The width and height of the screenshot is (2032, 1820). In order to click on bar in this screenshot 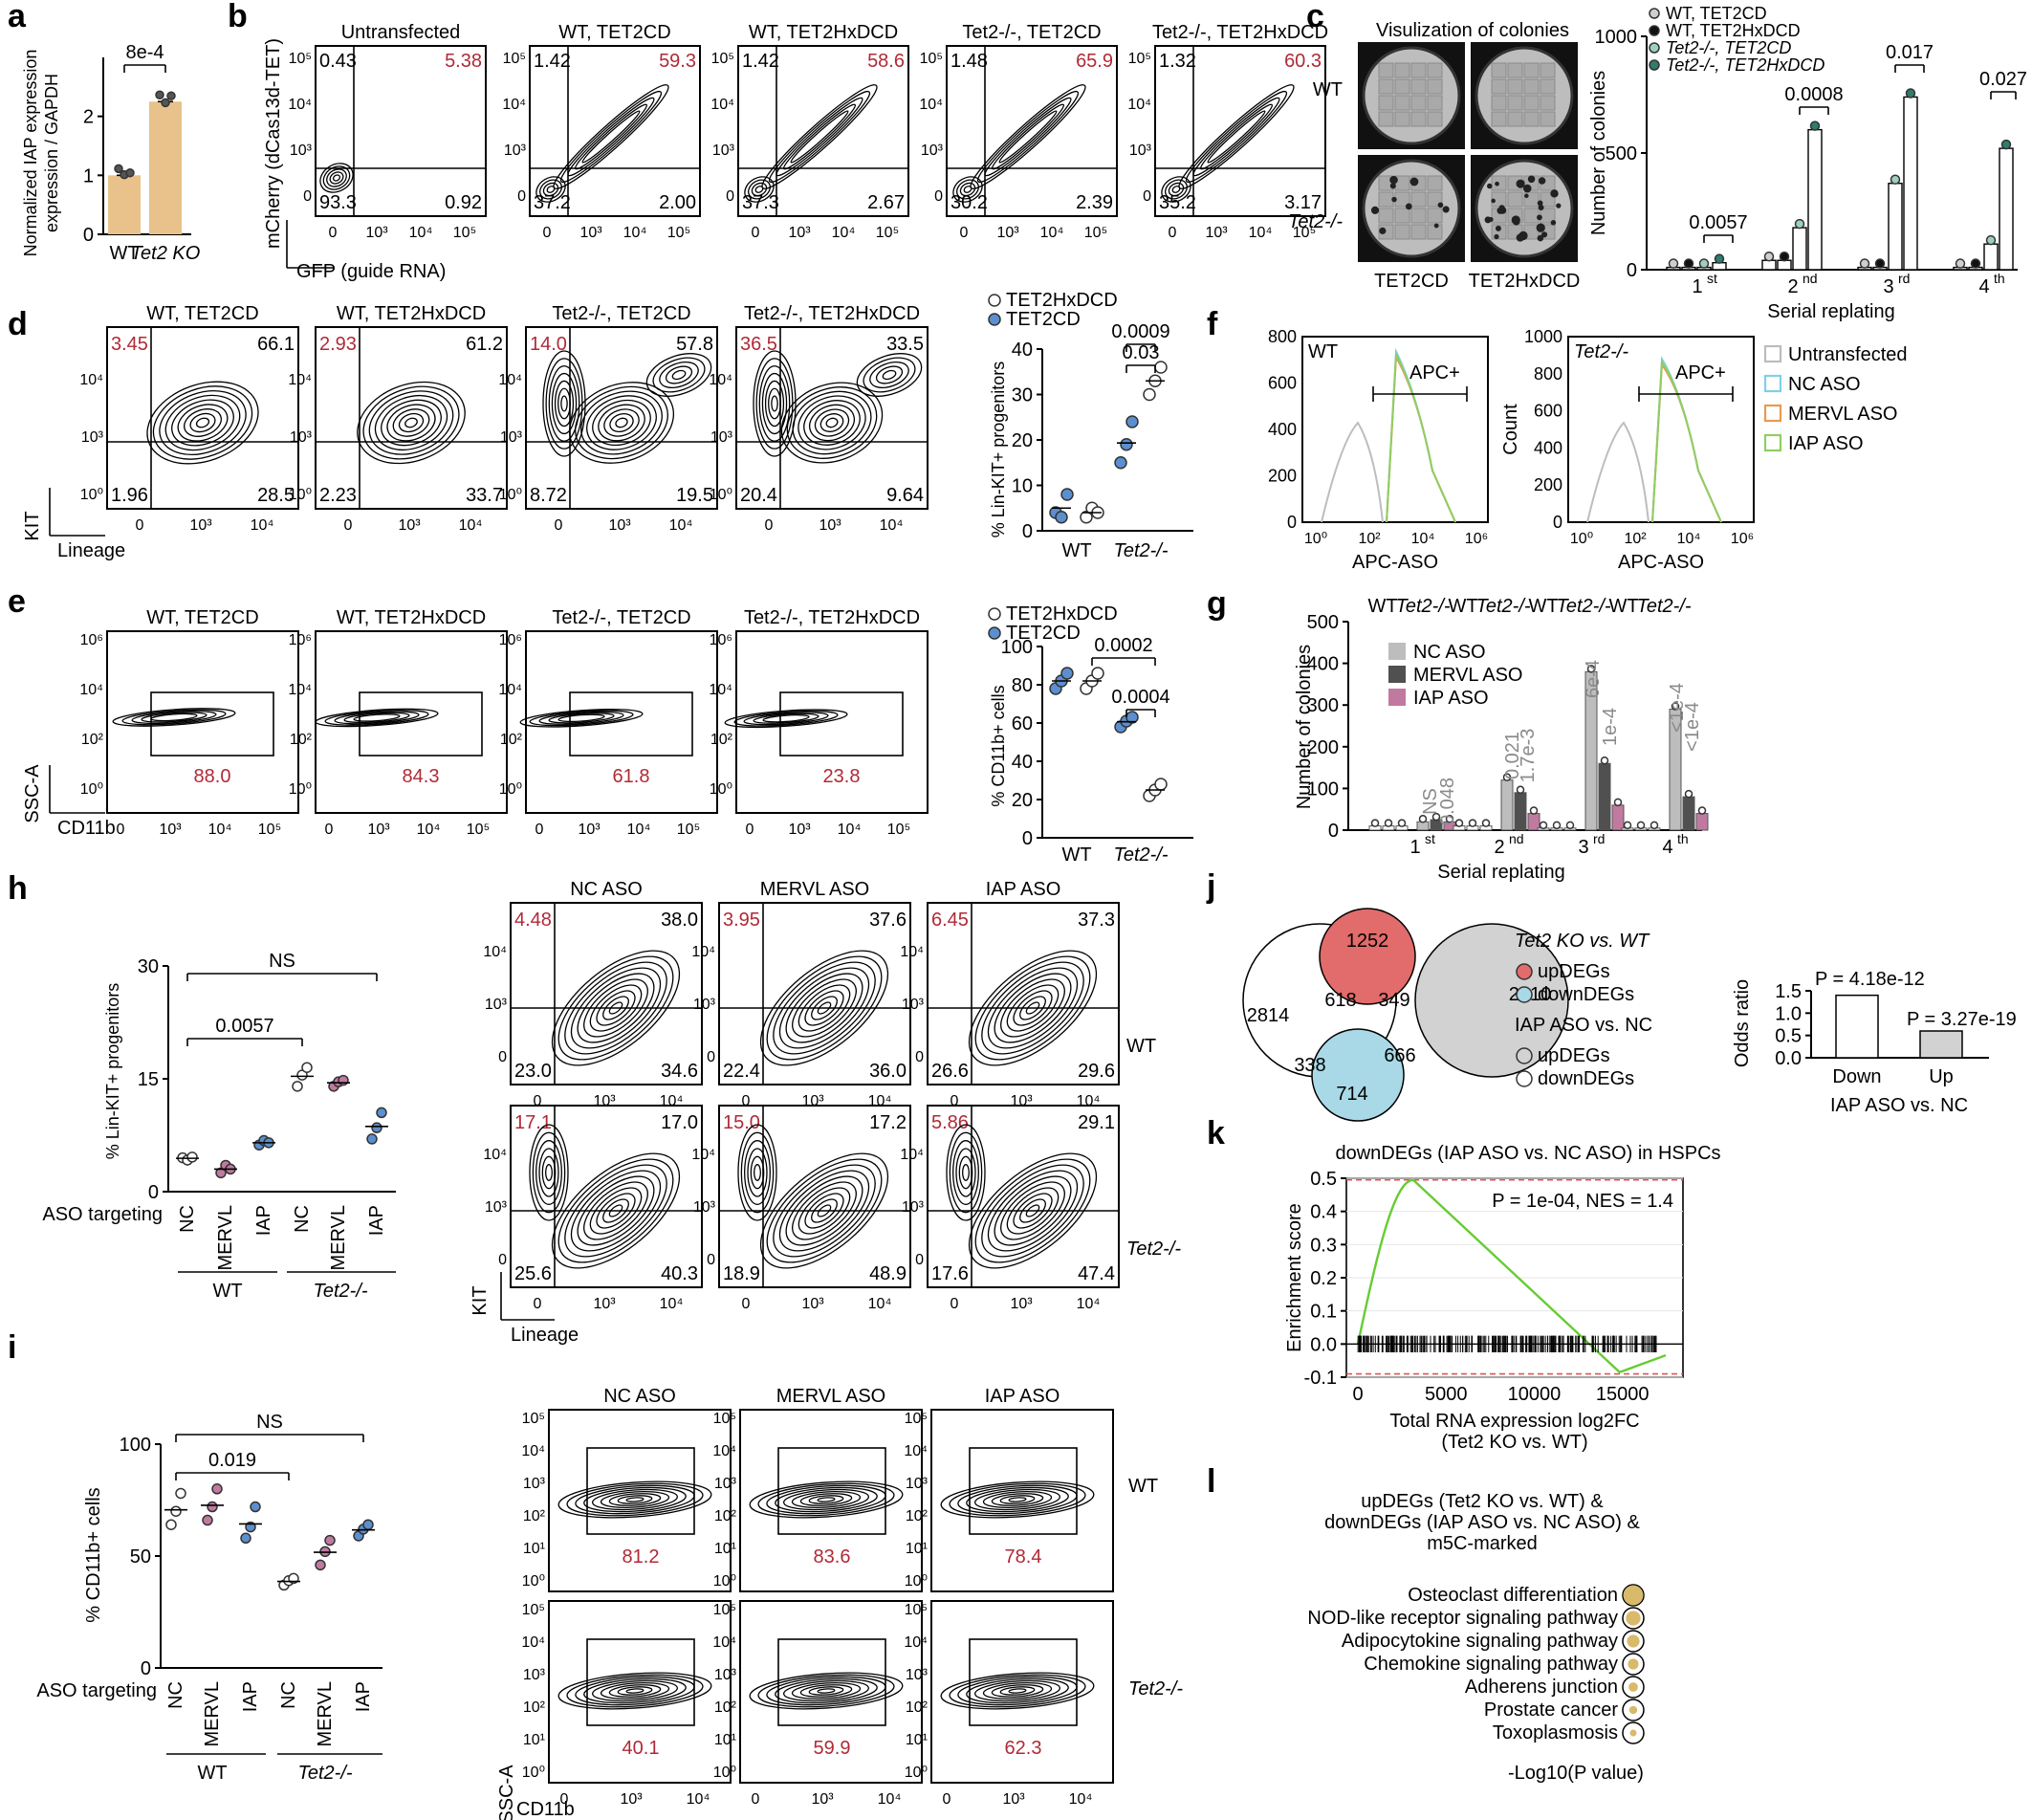, I will do `click(1618, 817)`.